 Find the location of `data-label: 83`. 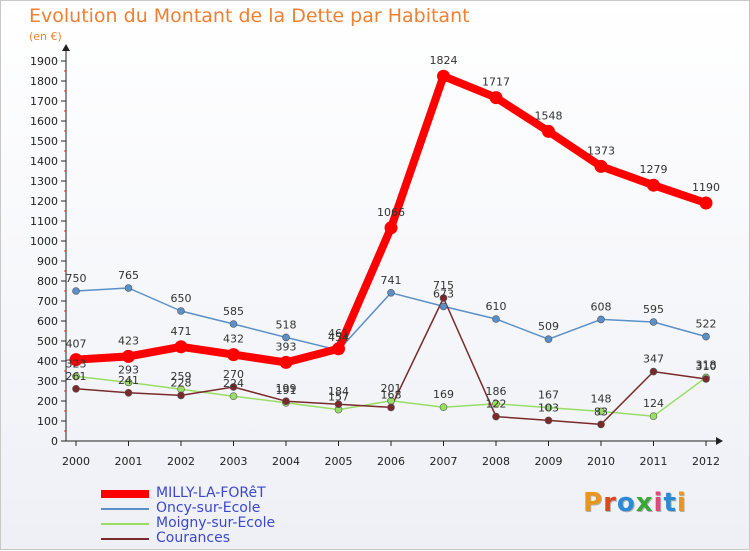

data-label: 83 is located at coordinates (601, 411).